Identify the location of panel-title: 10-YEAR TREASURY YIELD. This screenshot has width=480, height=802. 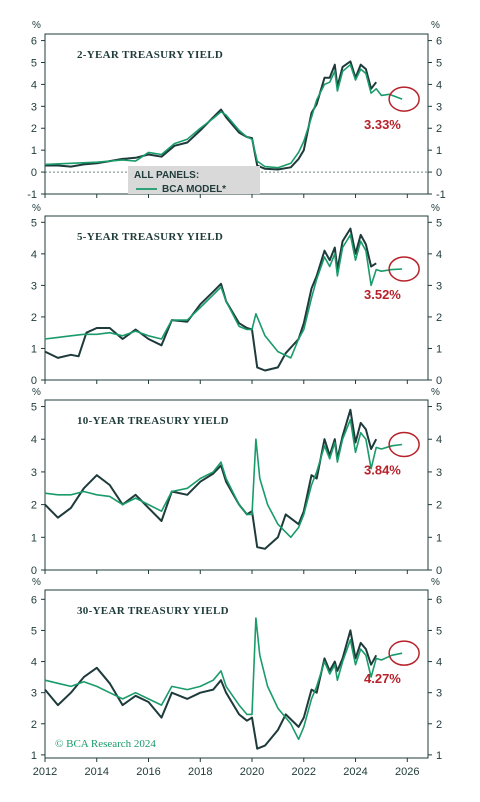
(153, 421).